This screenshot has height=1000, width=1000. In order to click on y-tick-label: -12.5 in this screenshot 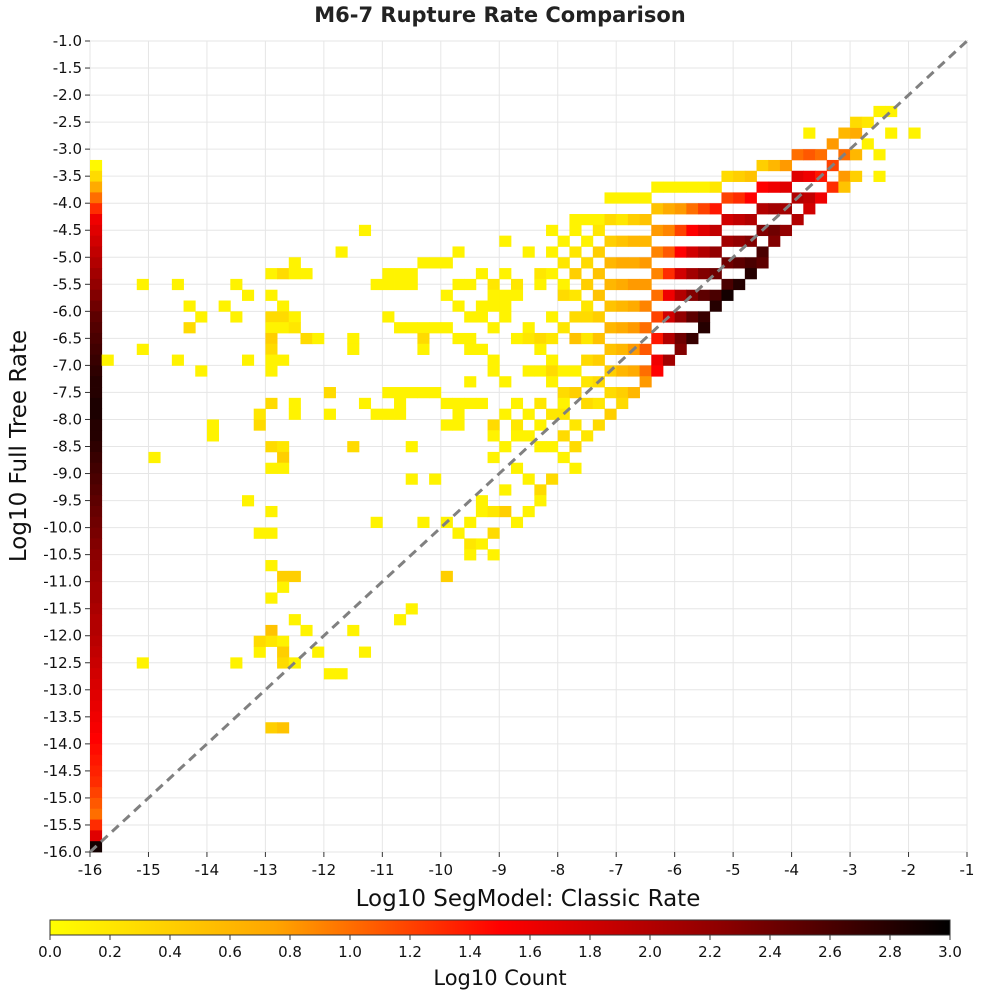, I will do `click(62, 663)`.